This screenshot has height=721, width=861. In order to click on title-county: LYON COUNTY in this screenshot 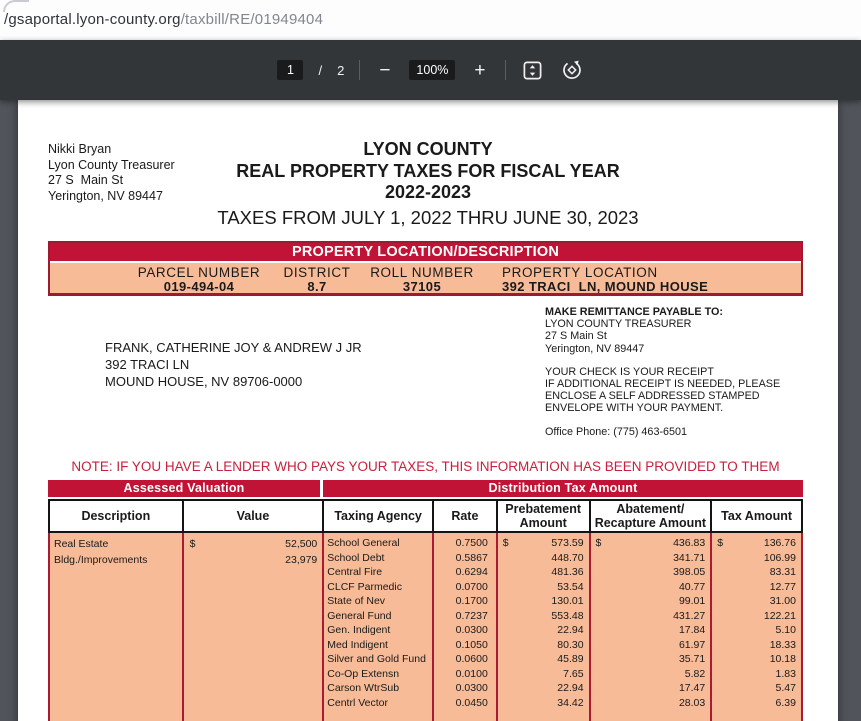, I will do `click(428, 149)`.